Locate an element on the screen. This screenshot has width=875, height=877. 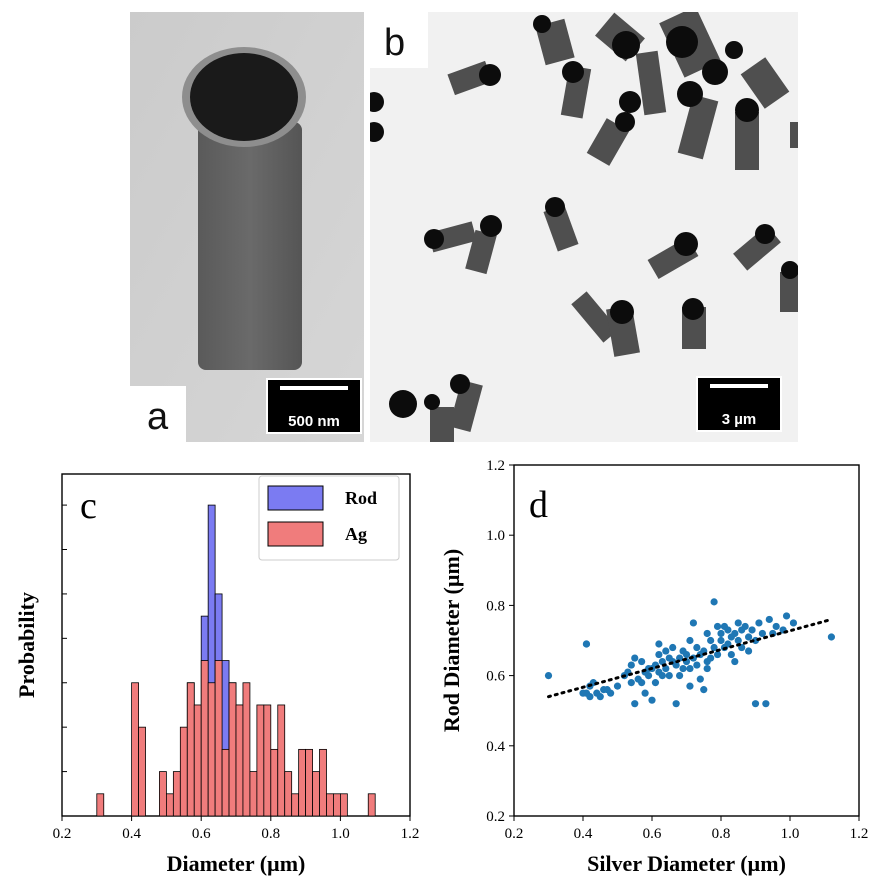
x-tick-label: 0.6 is located at coordinates (652, 834).